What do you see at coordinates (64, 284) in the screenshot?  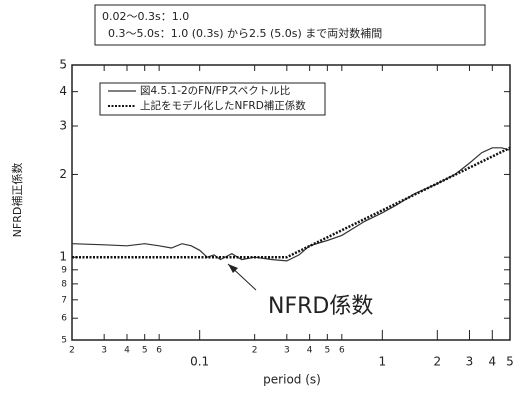 I see `y-tick-label: 8` at bounding box center [64, 284].